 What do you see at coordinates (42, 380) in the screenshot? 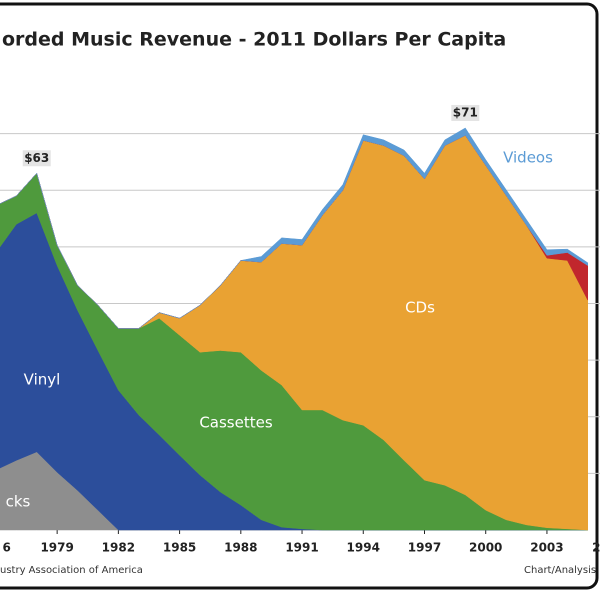
I see `series-label: Vinyl` at bounding box center [42, 380].